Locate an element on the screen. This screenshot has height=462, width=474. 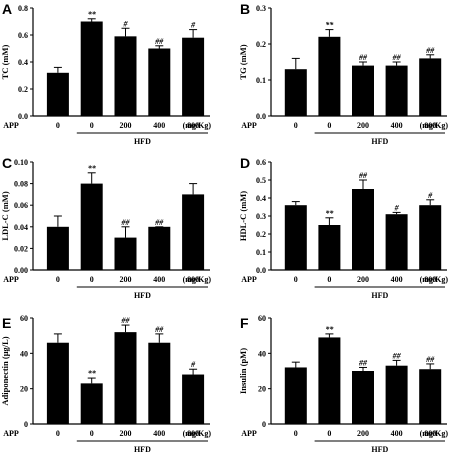
y-tick-label: 0.3 is located at coordinates (261, 8).